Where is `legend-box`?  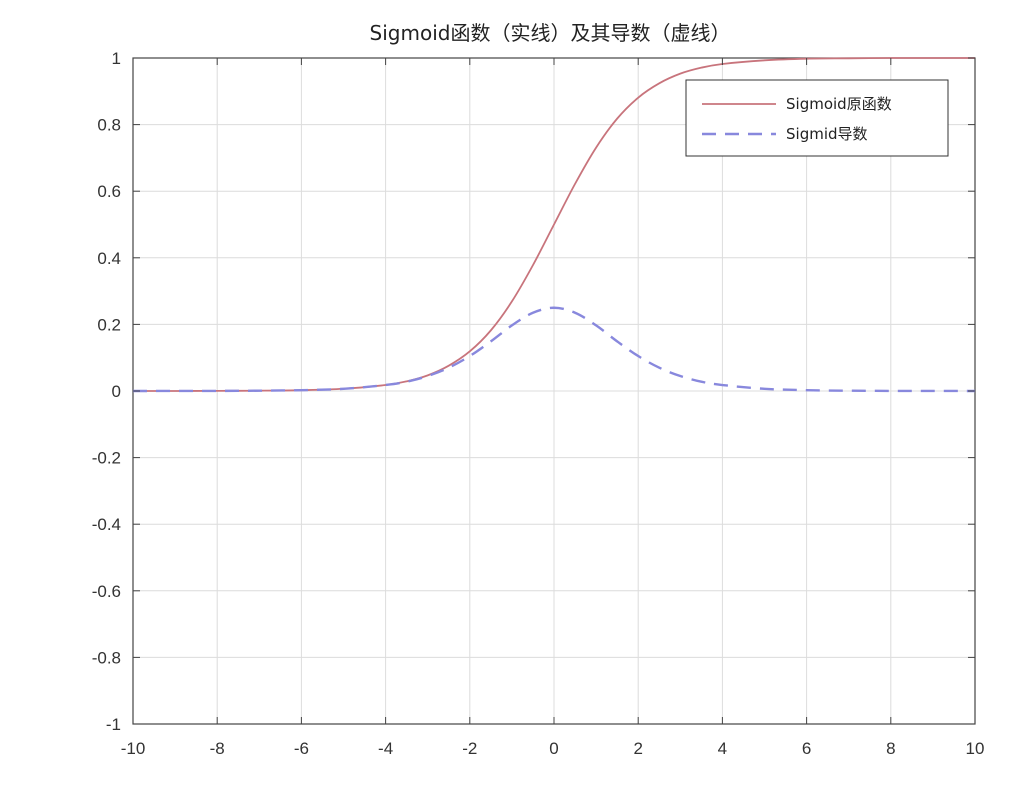
legend-box is located at coordinates (817, 118).